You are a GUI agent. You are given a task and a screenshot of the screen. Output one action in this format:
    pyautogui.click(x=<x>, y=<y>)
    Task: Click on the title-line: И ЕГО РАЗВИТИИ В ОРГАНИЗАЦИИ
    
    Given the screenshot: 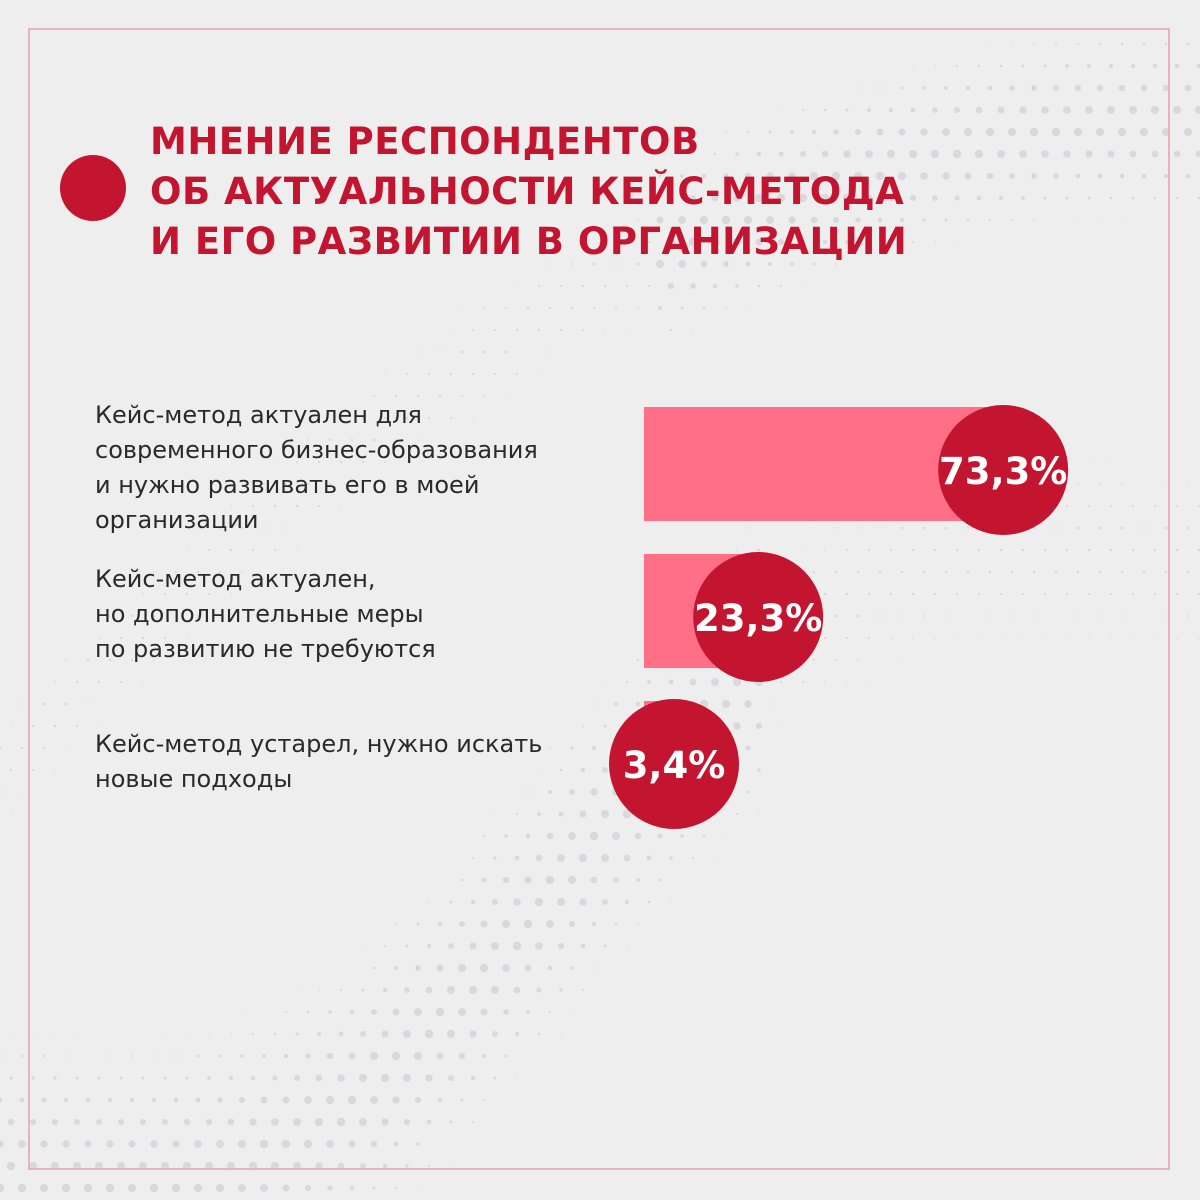 What is the action you would take?
    pyautogui.click(x=529, y=241)
    